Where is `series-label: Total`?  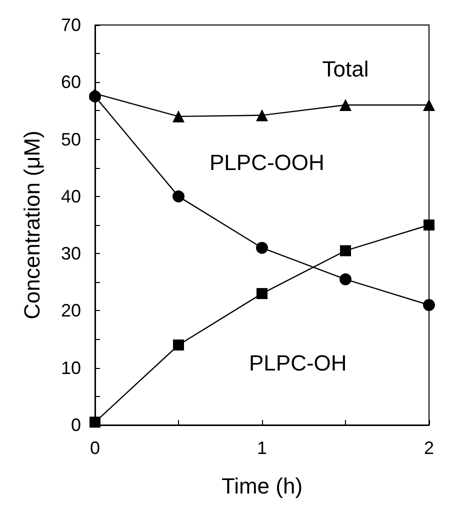 series-label: Total is located at coordinates (345, 69).